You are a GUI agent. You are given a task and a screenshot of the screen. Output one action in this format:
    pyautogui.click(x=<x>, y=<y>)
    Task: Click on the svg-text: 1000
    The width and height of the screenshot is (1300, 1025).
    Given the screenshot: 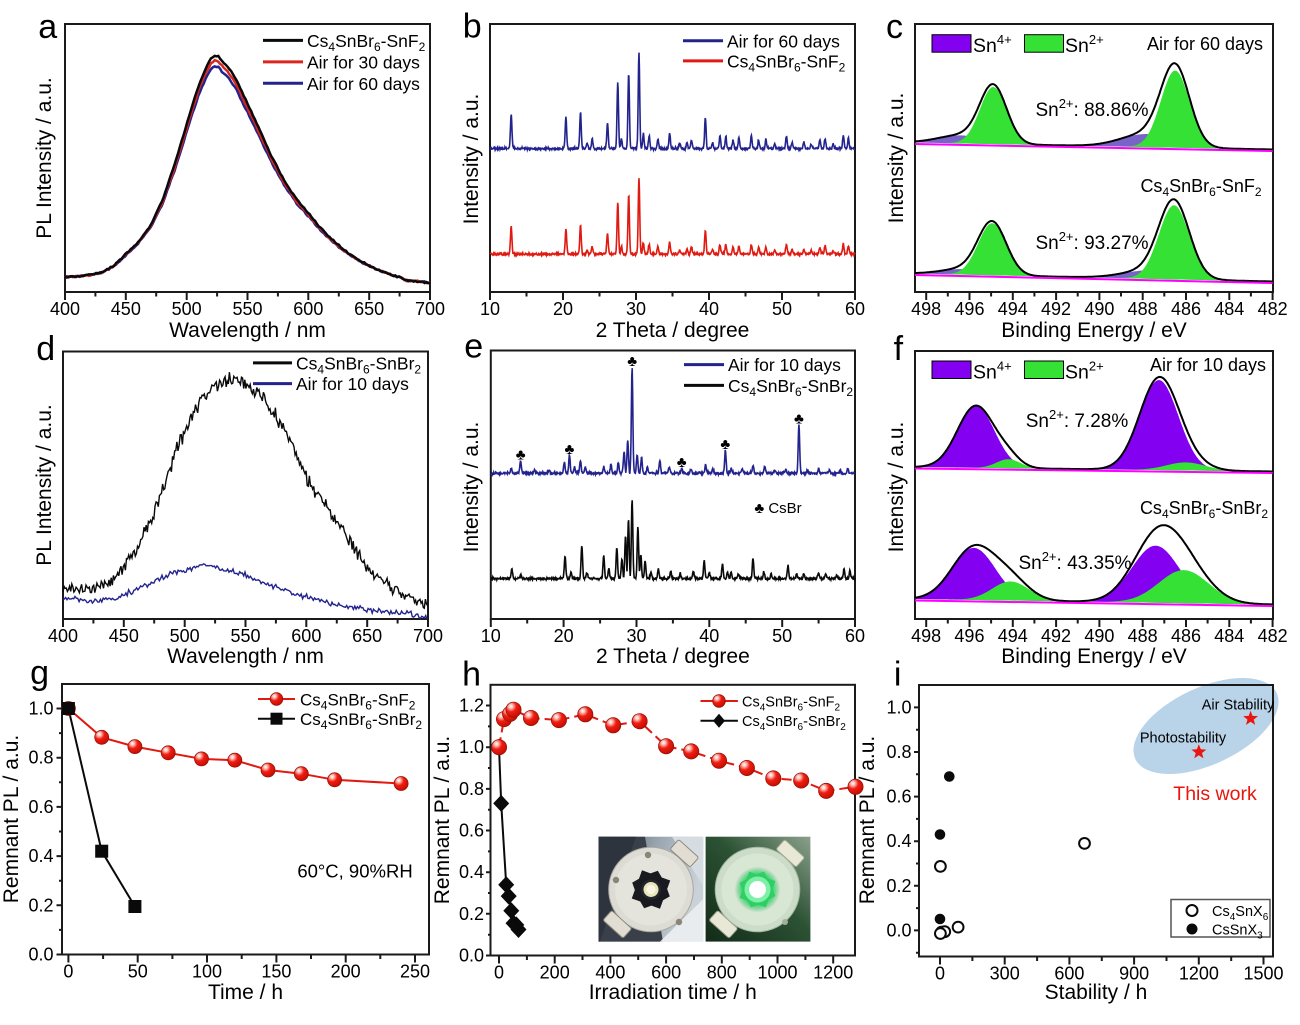 What is the action you would take?
    pyautogui.click(x=777, y=973)
    